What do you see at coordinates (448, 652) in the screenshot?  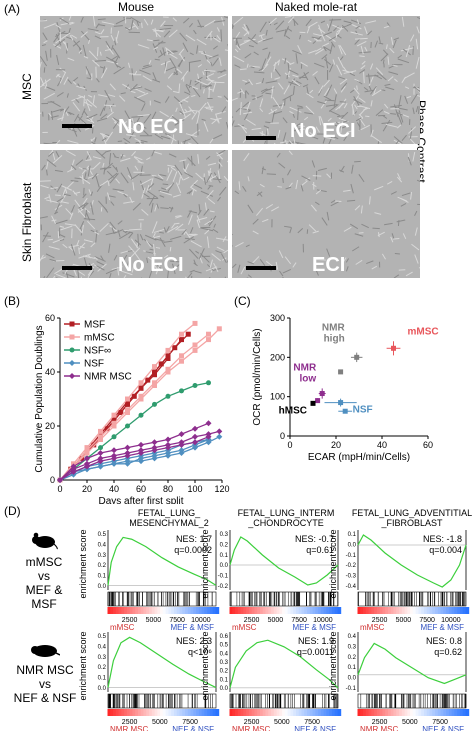 I see `q-value: q=0.62` at bounding box center [448, 652].